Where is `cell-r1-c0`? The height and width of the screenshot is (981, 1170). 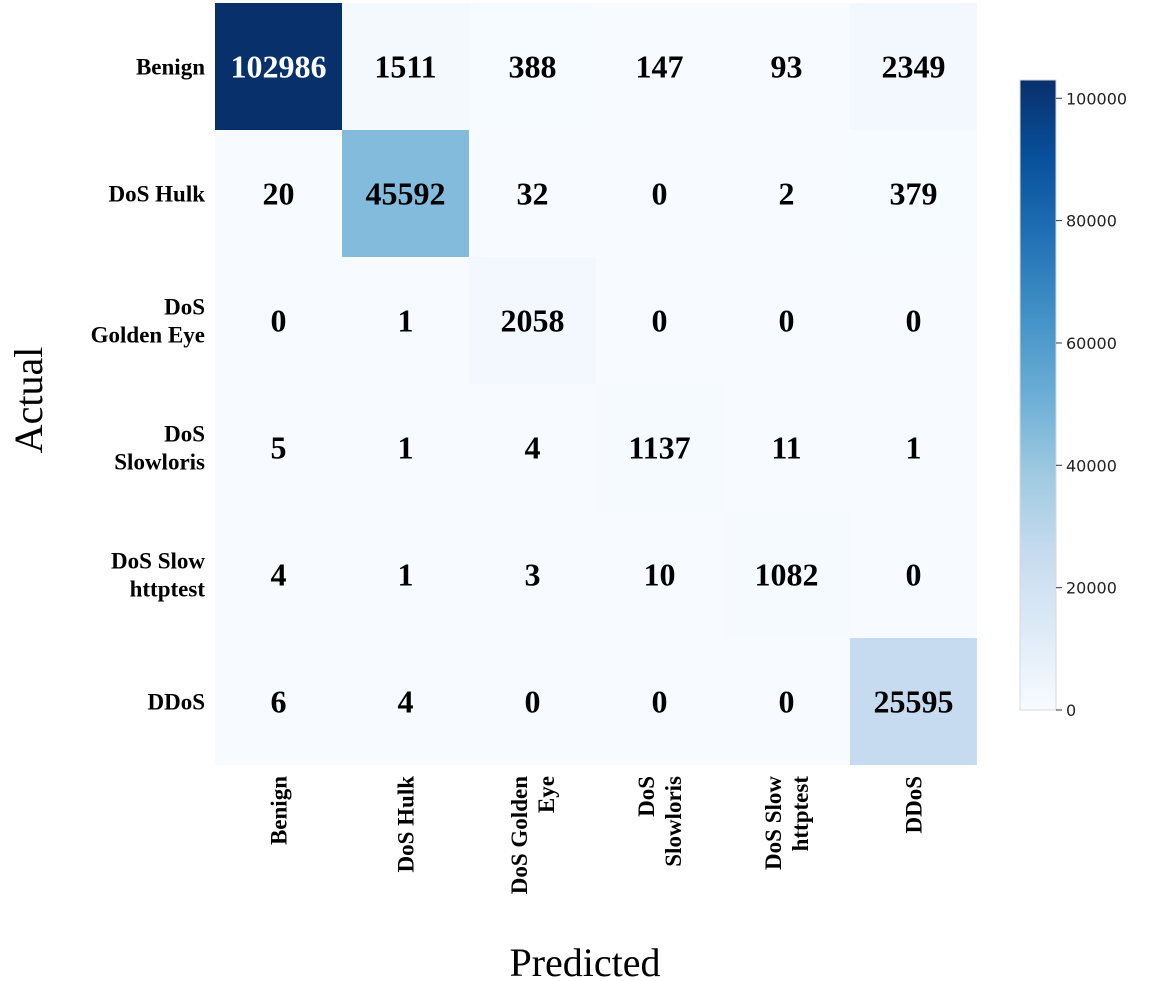 cell-r1-c0 is located at coordinates (278, 193).